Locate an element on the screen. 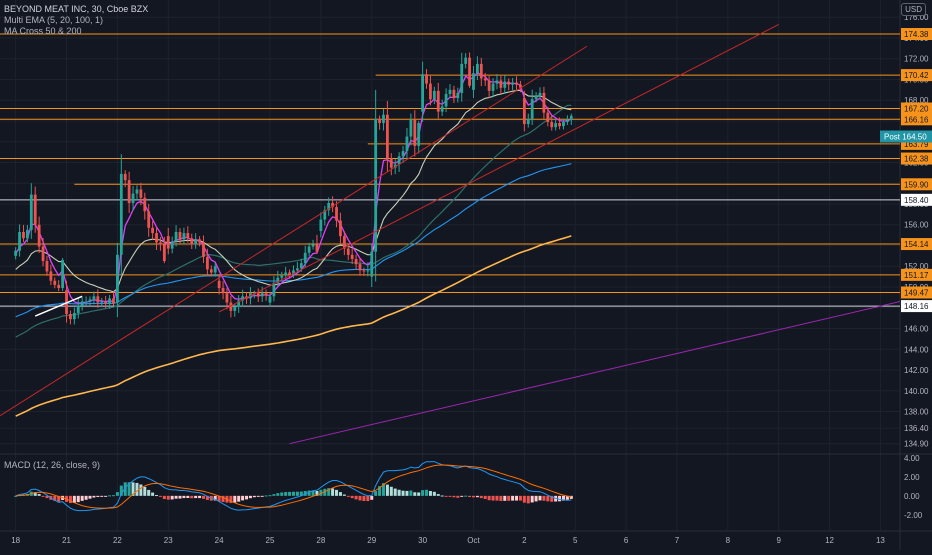 This screenshot has width=932, height=555. ma-cross-legend: MA Cross 50 & 200 is located at coordinates (43, 31).